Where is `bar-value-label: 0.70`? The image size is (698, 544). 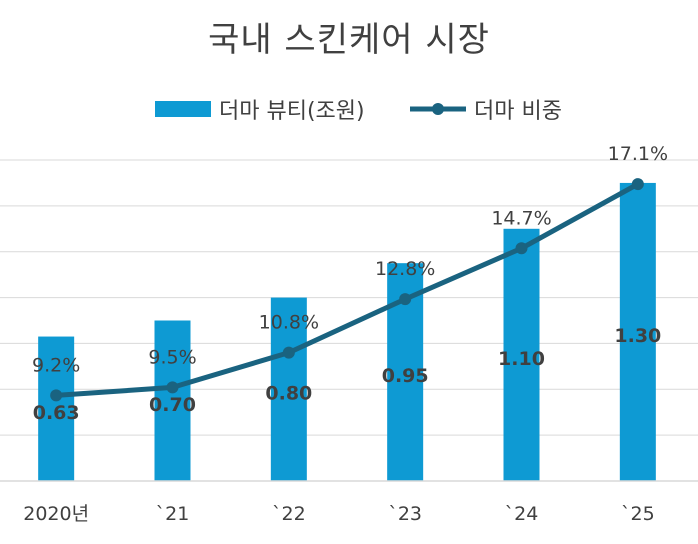
bar-value-label: 0.70 is located at coordinates (172, 405).